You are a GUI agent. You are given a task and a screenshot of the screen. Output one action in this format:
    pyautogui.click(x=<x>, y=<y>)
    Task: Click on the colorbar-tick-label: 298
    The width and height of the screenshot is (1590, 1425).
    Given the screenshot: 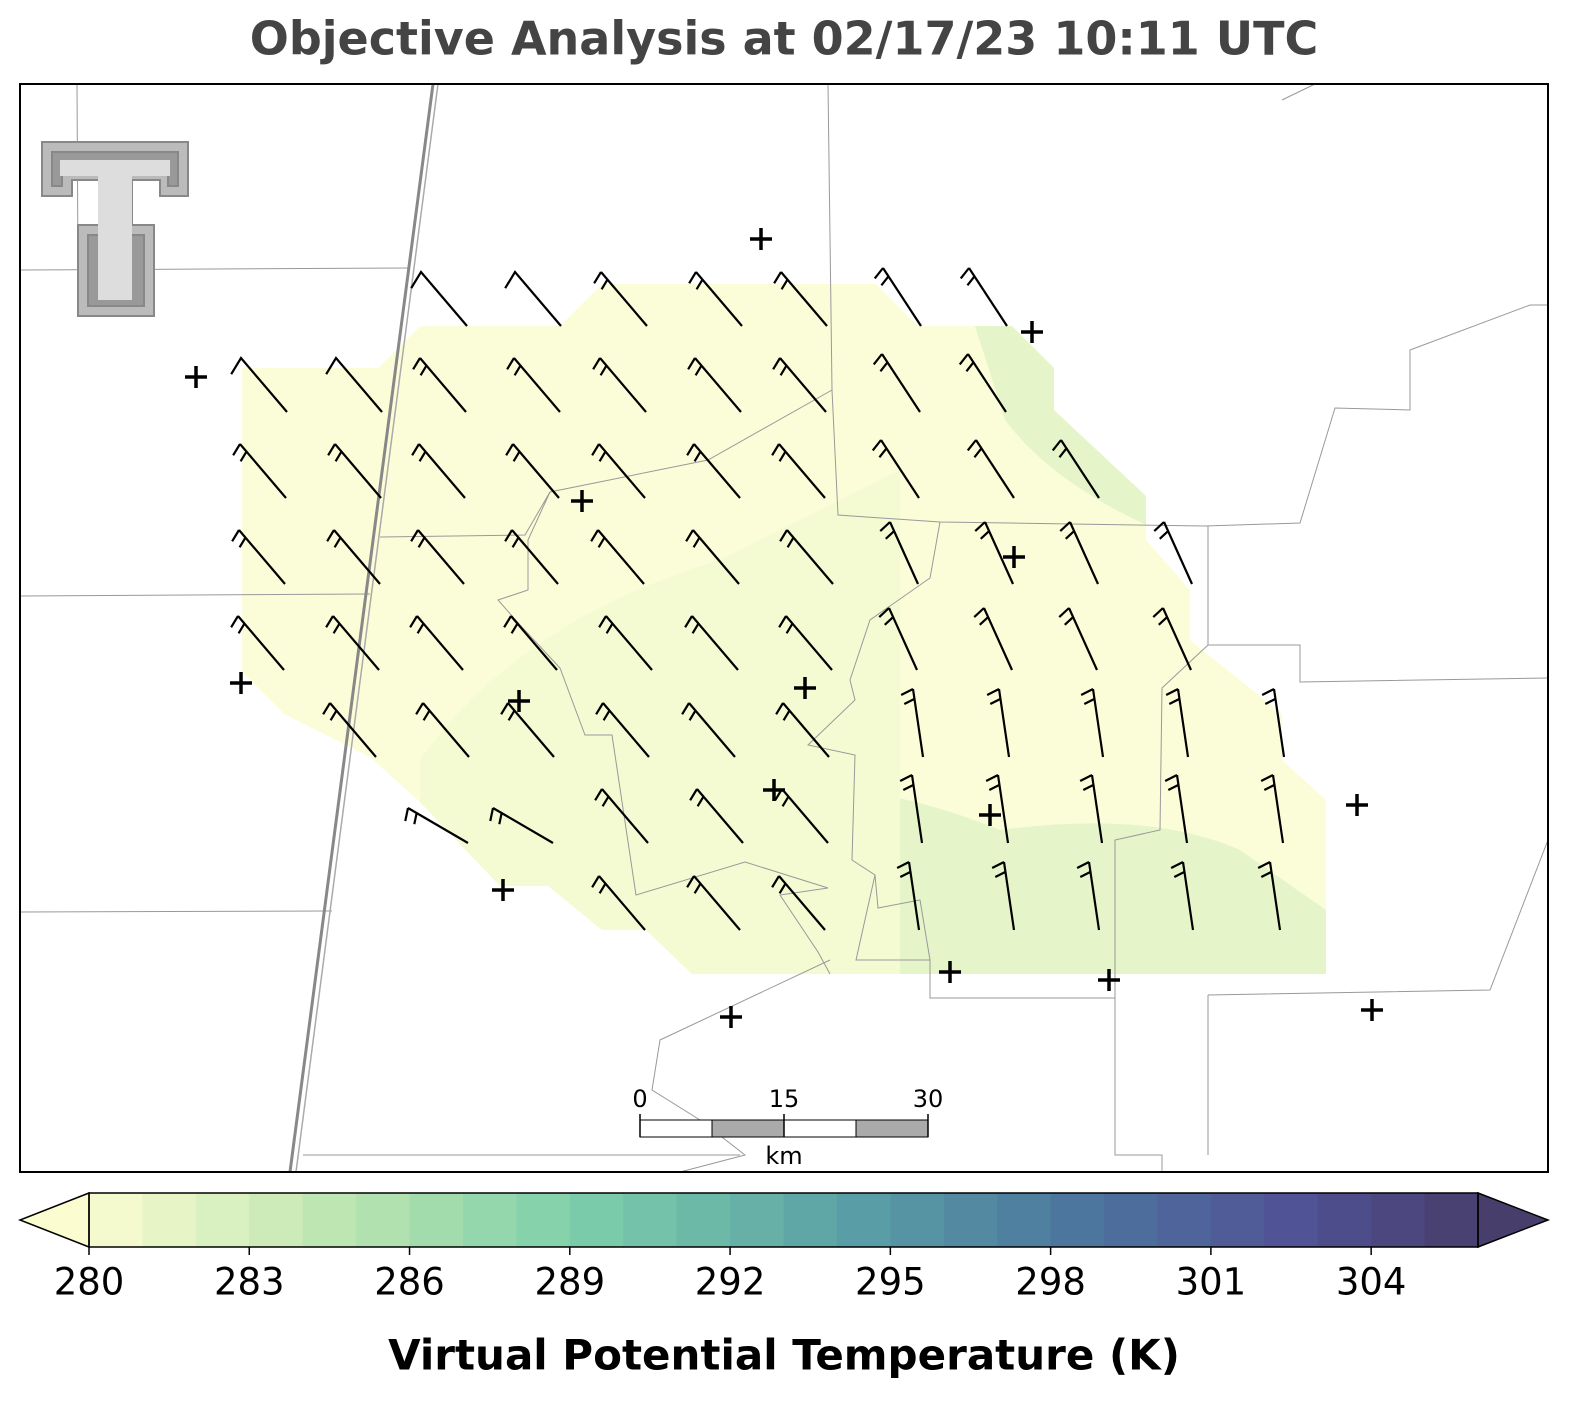 What is the action you would take?
    pyautogui.click(x=1050, y=1282)
    